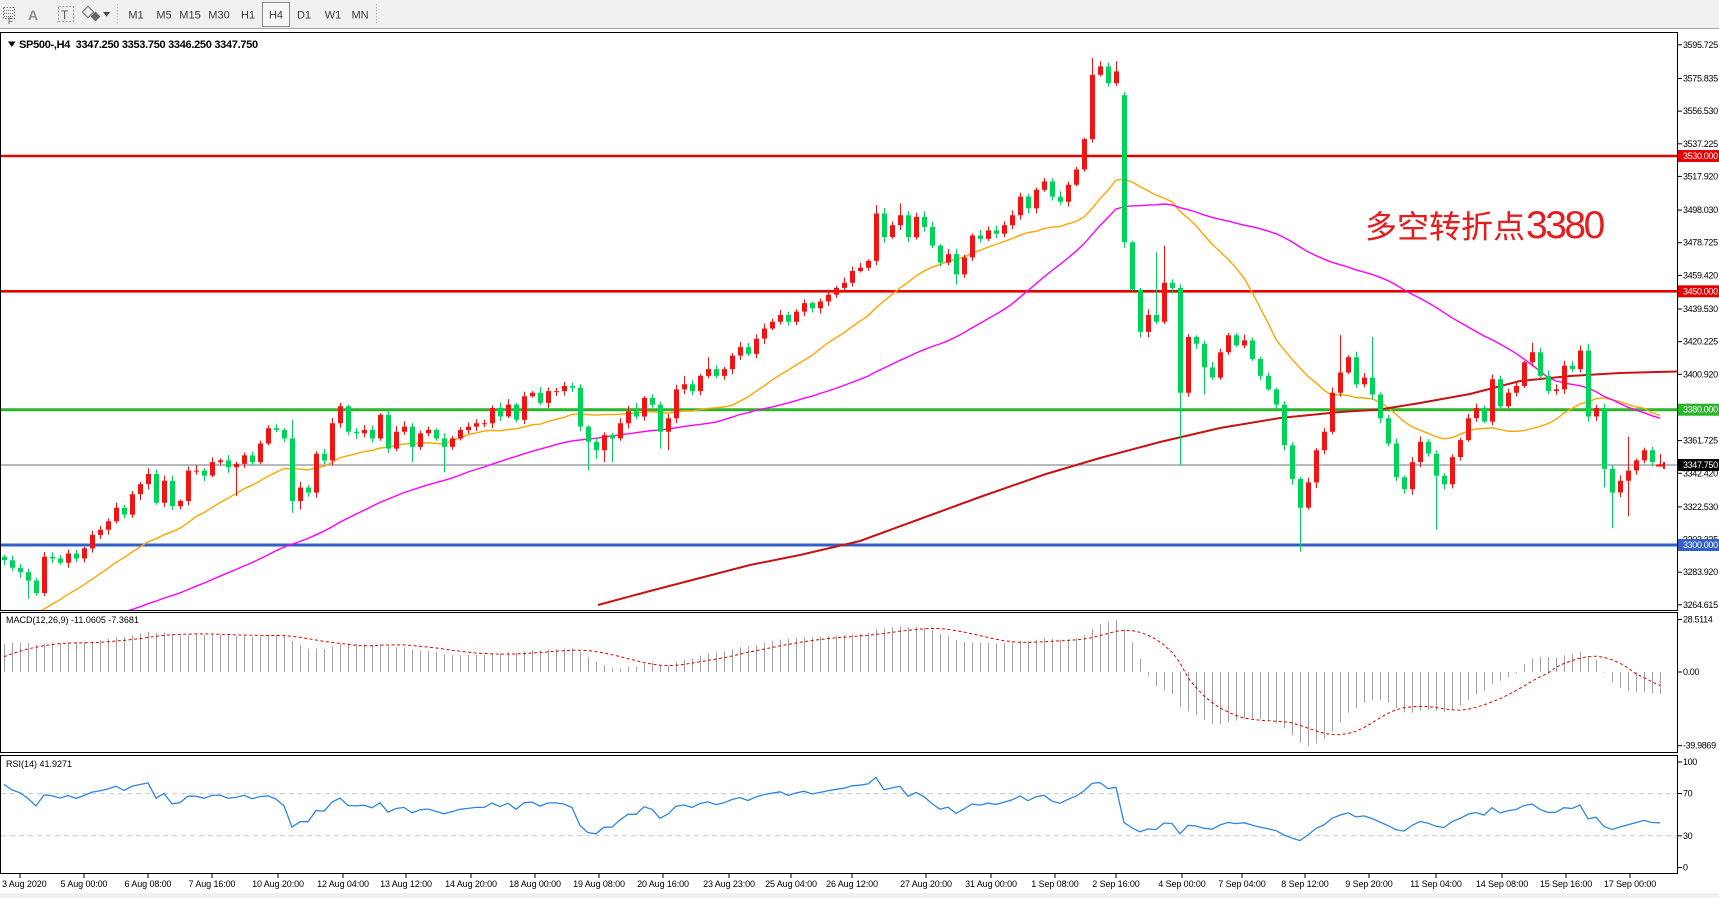 Image resolution: width=1719 pixels, height=898 pixels. I want to click on svg-text: M1, so click(135, 16).